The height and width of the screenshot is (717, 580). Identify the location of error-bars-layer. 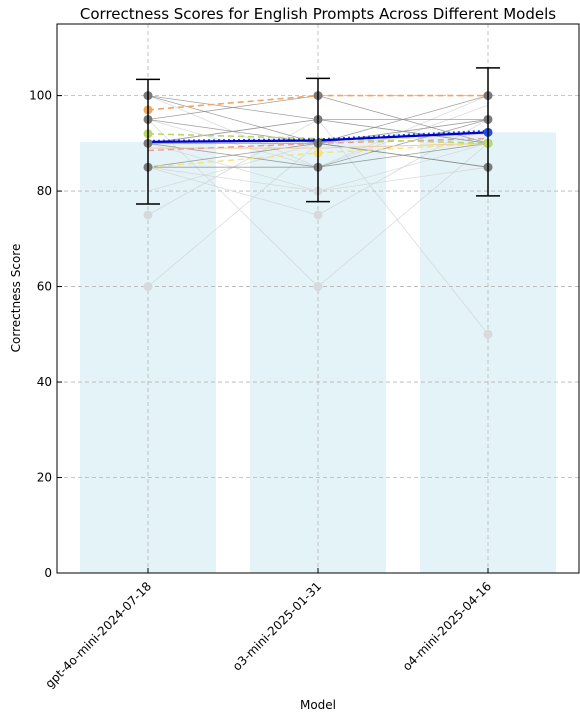
(318, 136).